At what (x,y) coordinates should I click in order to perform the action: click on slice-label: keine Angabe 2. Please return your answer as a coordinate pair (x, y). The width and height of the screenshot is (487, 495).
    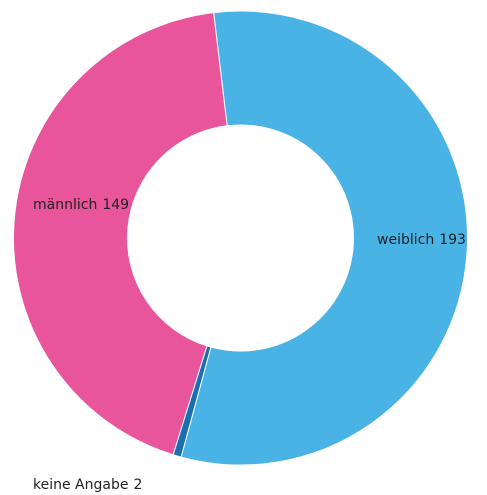
    Looking at the image, I should click on (87, 485).